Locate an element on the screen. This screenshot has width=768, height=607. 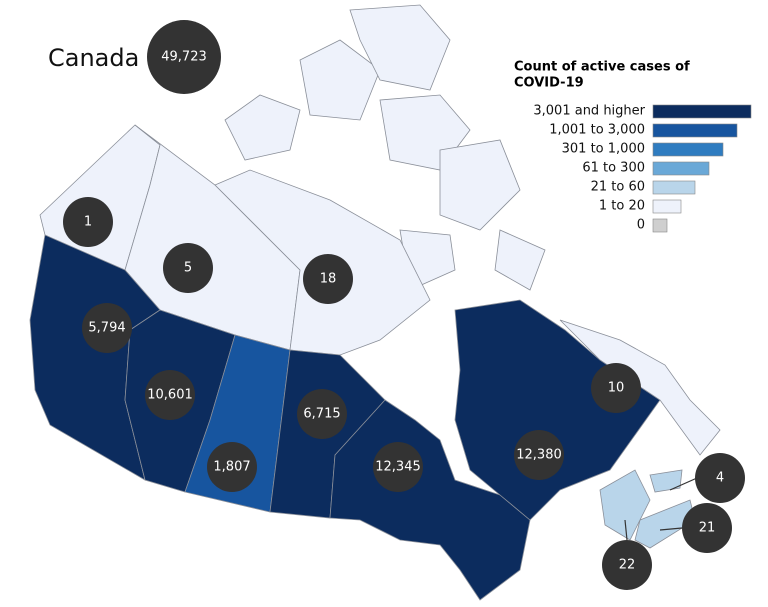
case-value: 5 is located at coordinates (188, 268).